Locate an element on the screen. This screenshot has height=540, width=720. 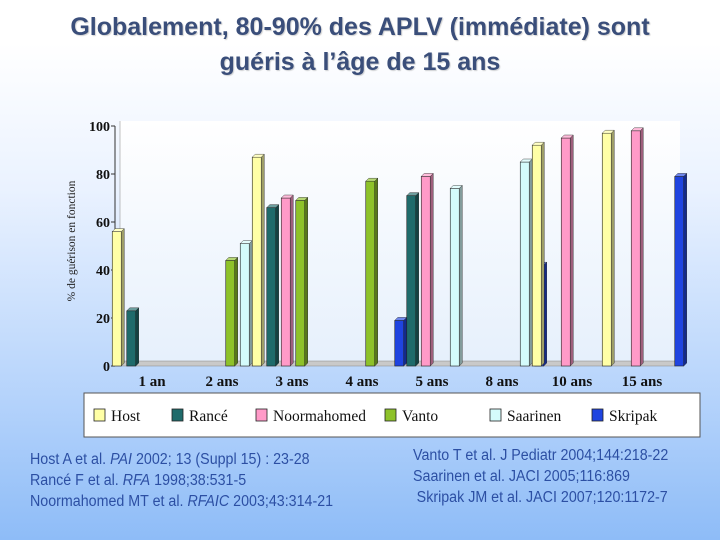
x-tick-label: 3 ans is located at coordinates (292, 382).